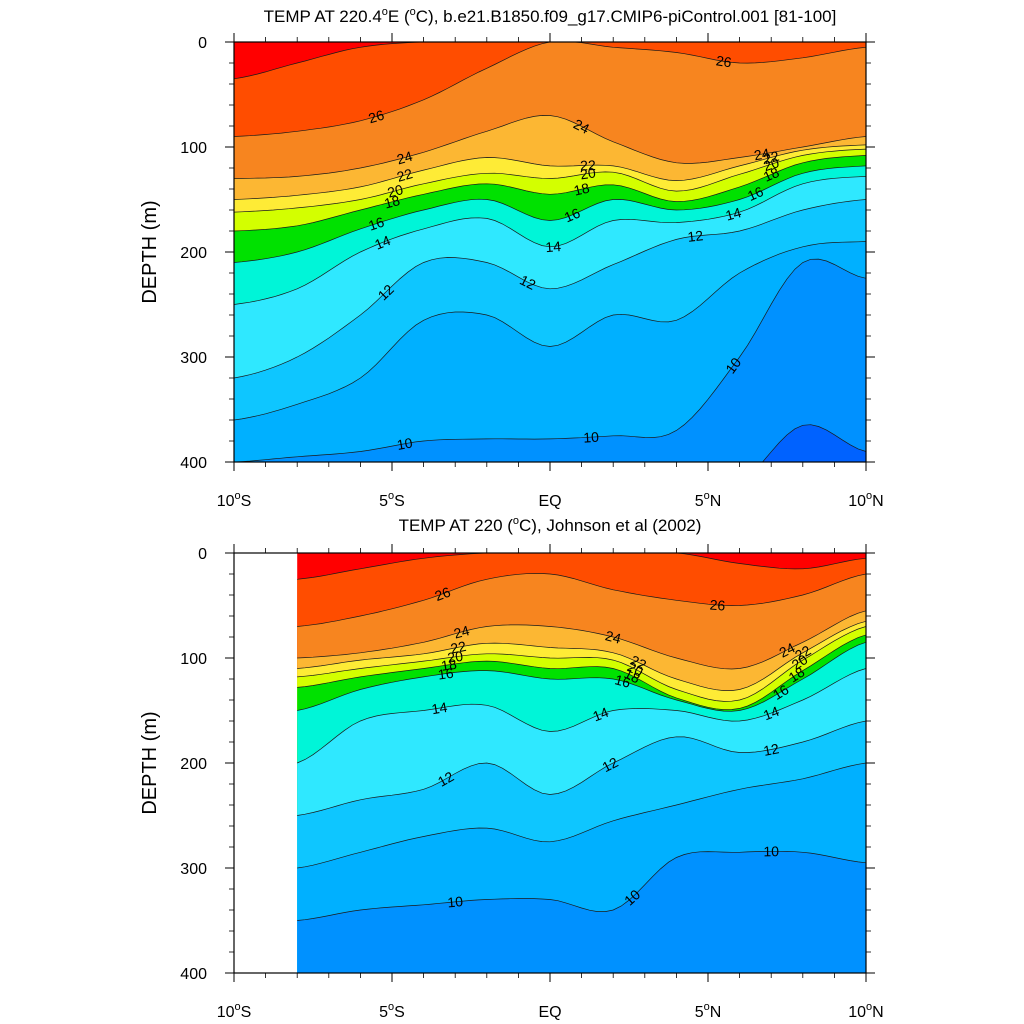 This screenshot has height=1024, width=1024. I want to click on x-tick-label: EQ, so click(549, 501).